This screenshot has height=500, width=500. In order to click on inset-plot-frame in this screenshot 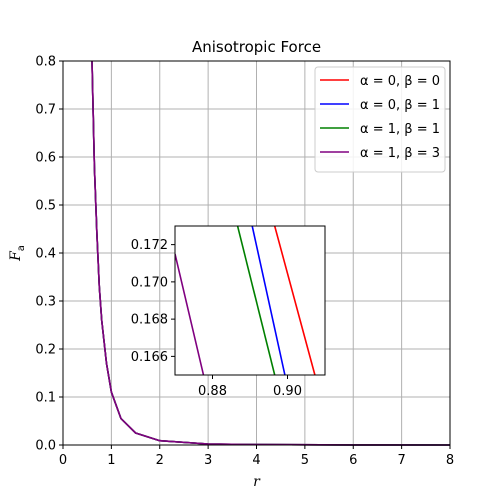, I will do `click(250, 300)`.